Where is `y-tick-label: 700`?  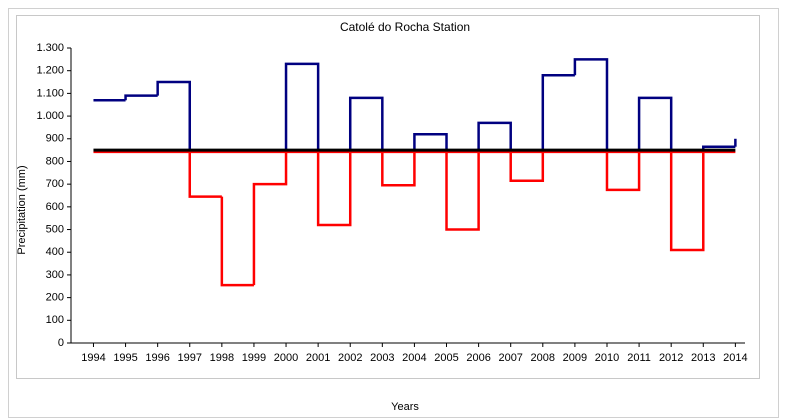
y-tick-label: 700 is located at coordinates (55, 184).